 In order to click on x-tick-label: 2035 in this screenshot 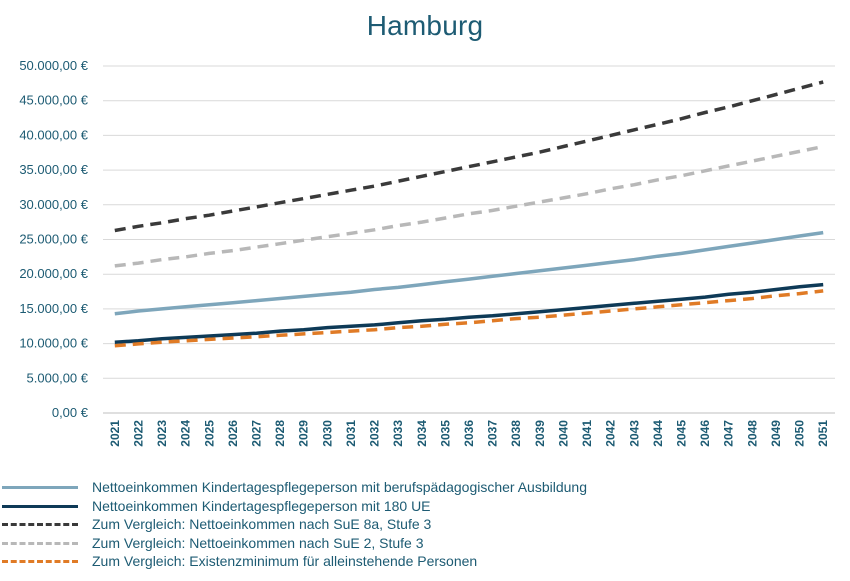, I will do `click(445, 433)`.